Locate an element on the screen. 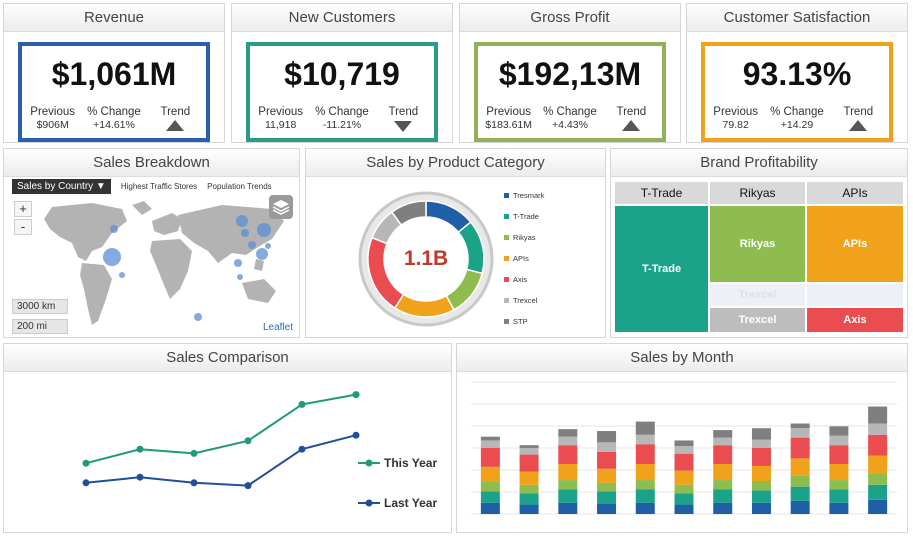  tab-population-trends: Population Trends is located at coordinates (239, 186).